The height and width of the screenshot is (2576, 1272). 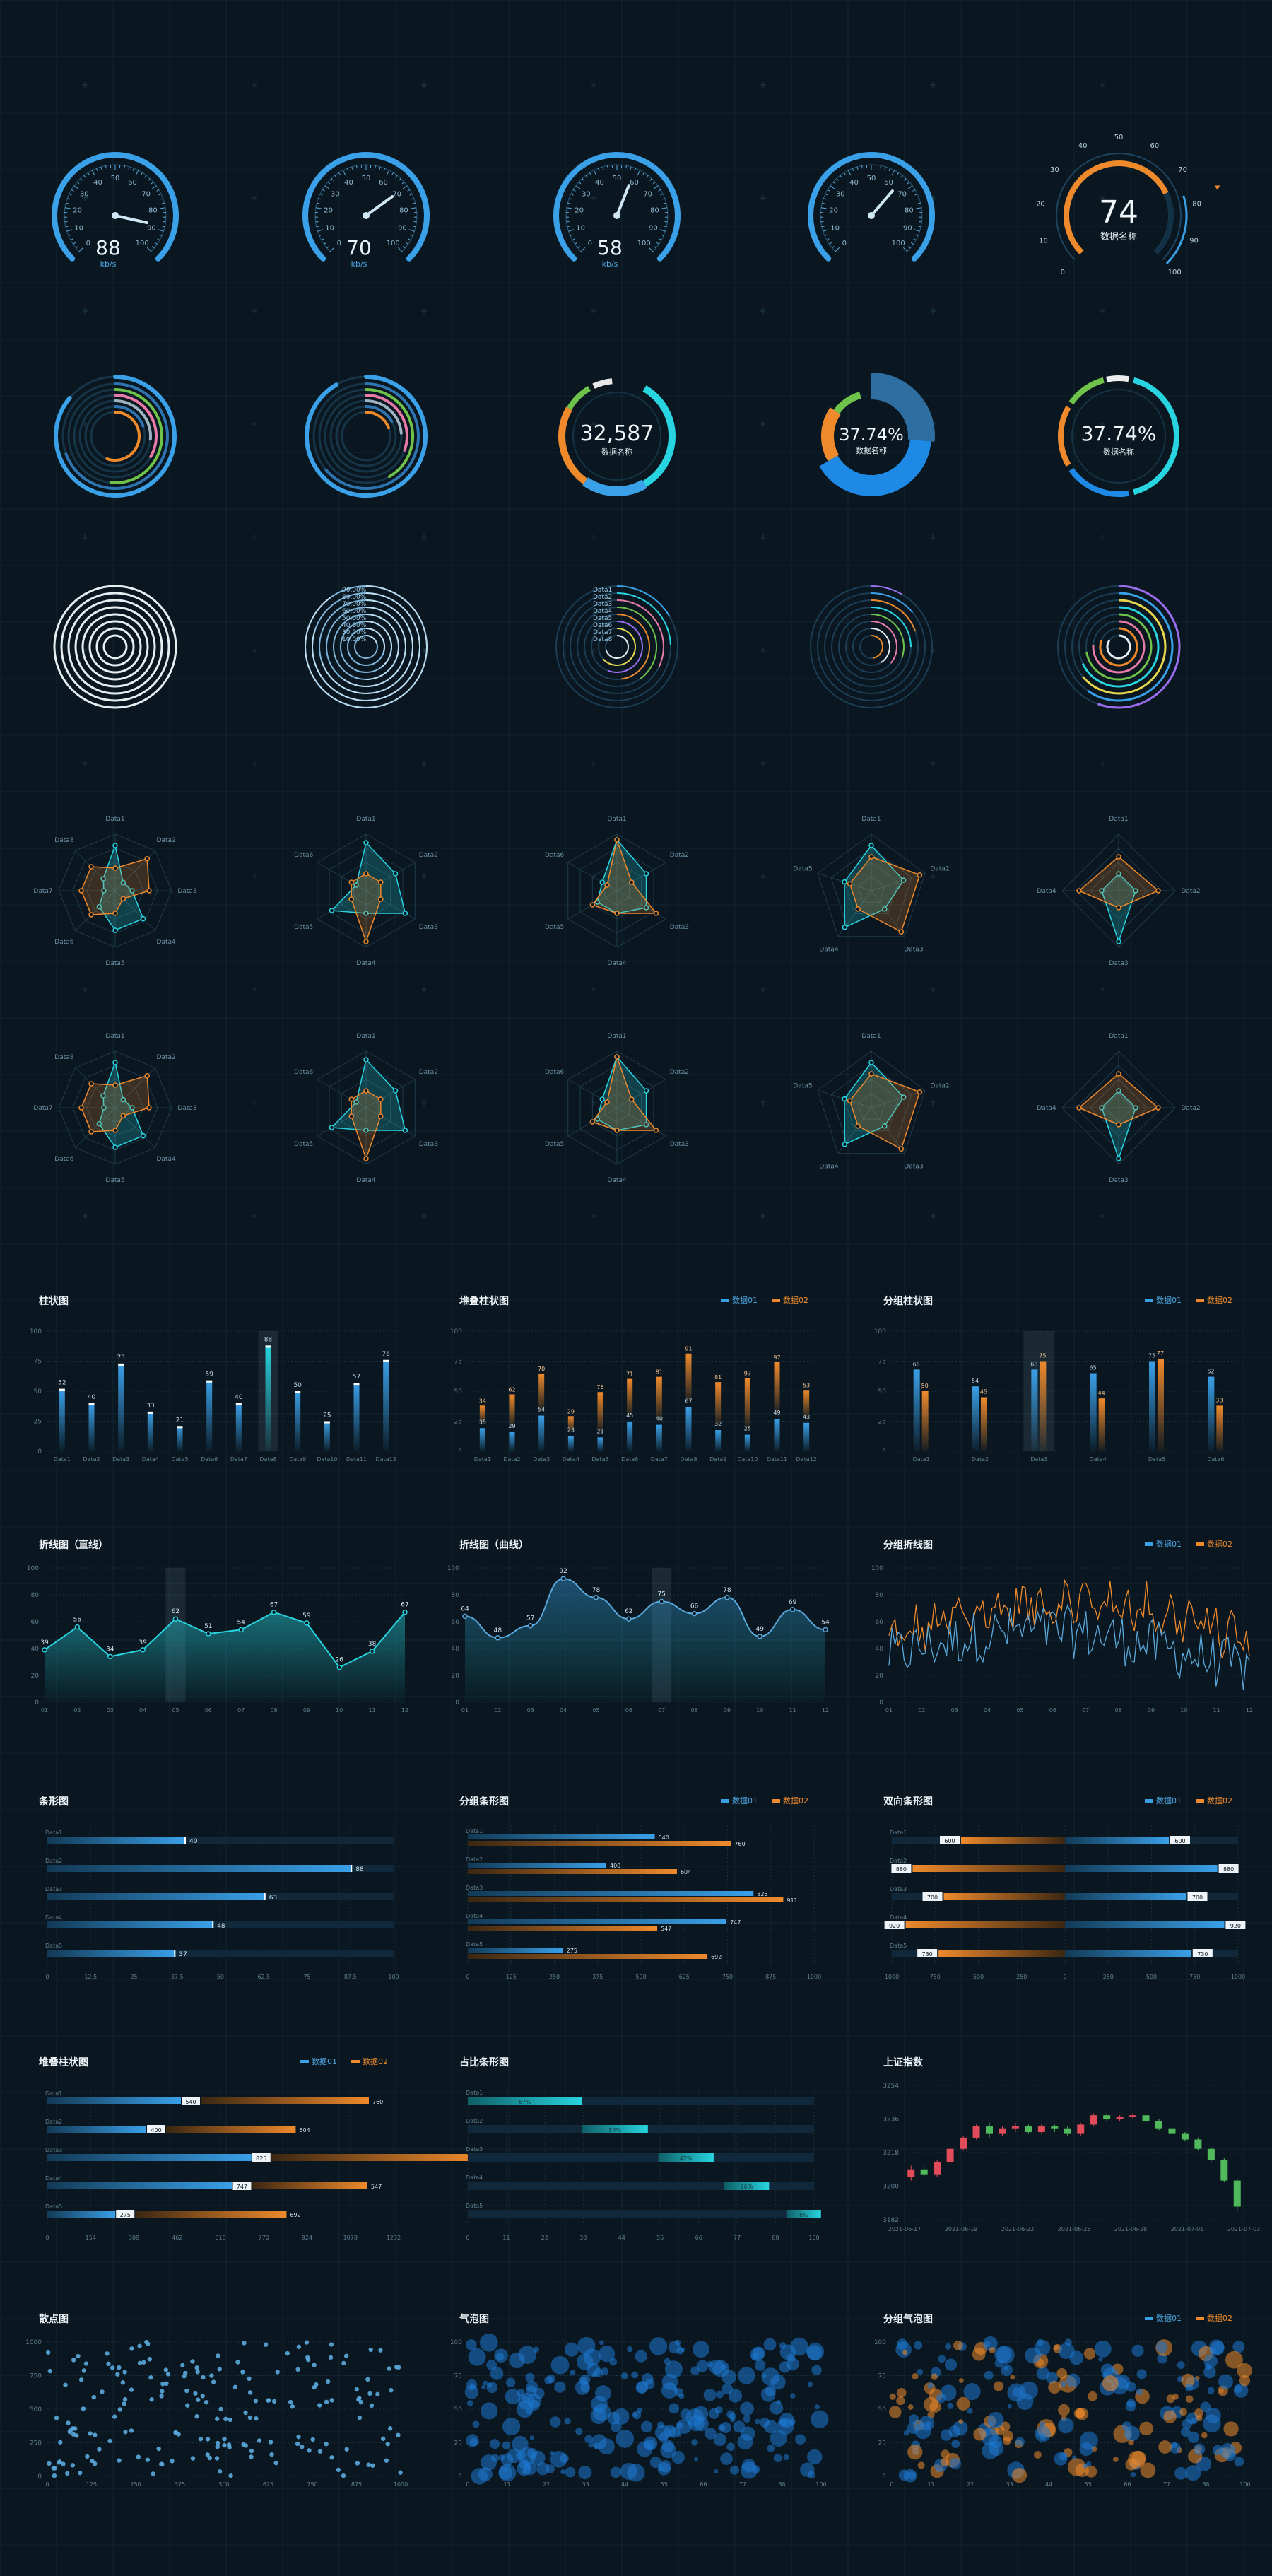 What do you see at coordinates (684, 1977) in the screenshot?
I see `x-tick-label: 625` at bounding box center [684, 1977].